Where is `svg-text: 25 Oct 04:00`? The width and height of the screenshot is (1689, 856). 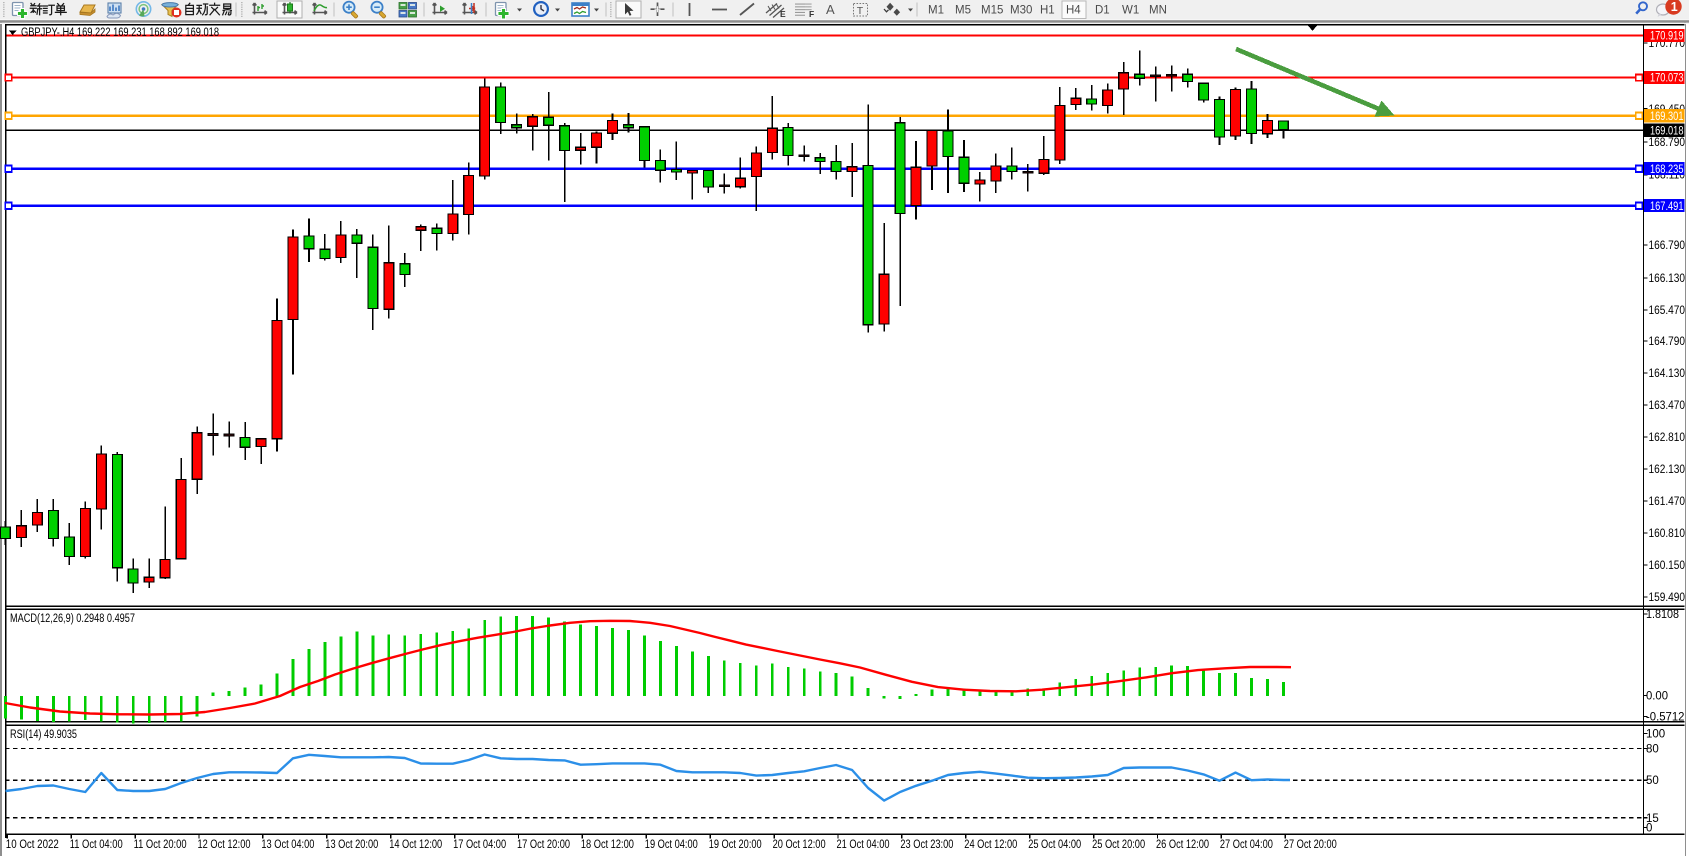 svg-text: 25 Oct 04:00 is located at coordinates (1054, 845).